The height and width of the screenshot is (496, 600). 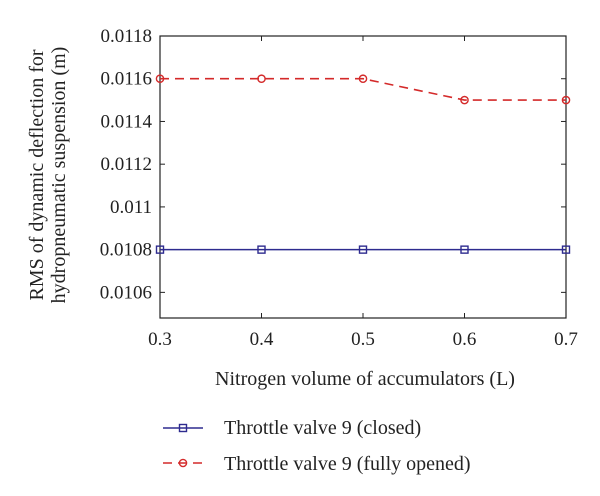 What do you see at coordinates (183, 463) in the screenshot?
I see `legend-marker-opened` at bounding box center [183, 463].